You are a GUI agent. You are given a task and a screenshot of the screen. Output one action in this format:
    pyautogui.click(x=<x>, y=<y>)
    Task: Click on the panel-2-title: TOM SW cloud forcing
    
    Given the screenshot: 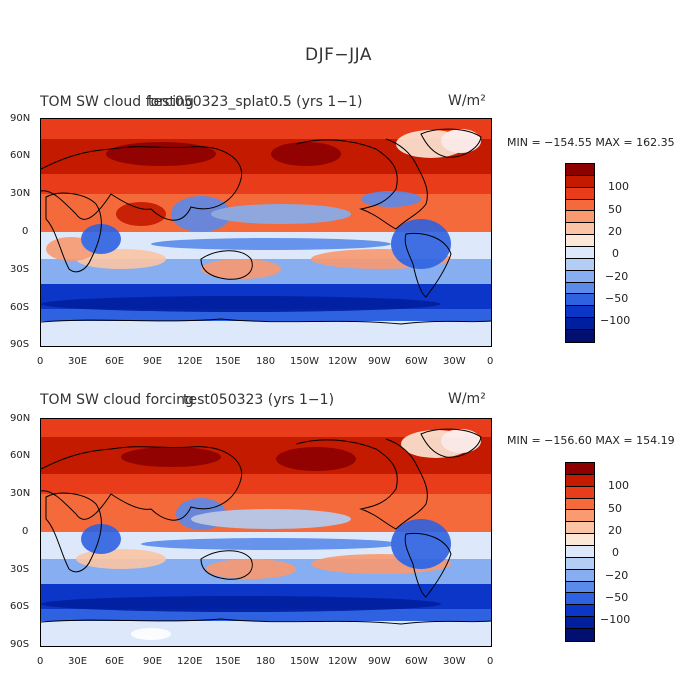 What is the action you would take?
    pyautogui.click(x=117, y=400)
    